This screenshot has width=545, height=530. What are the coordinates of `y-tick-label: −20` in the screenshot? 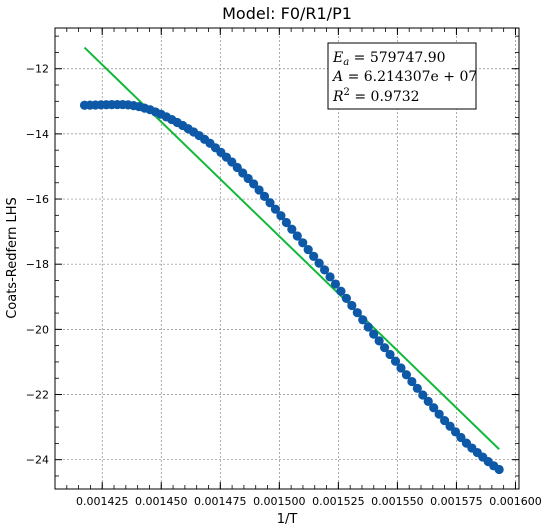 It's located at (37, 329).